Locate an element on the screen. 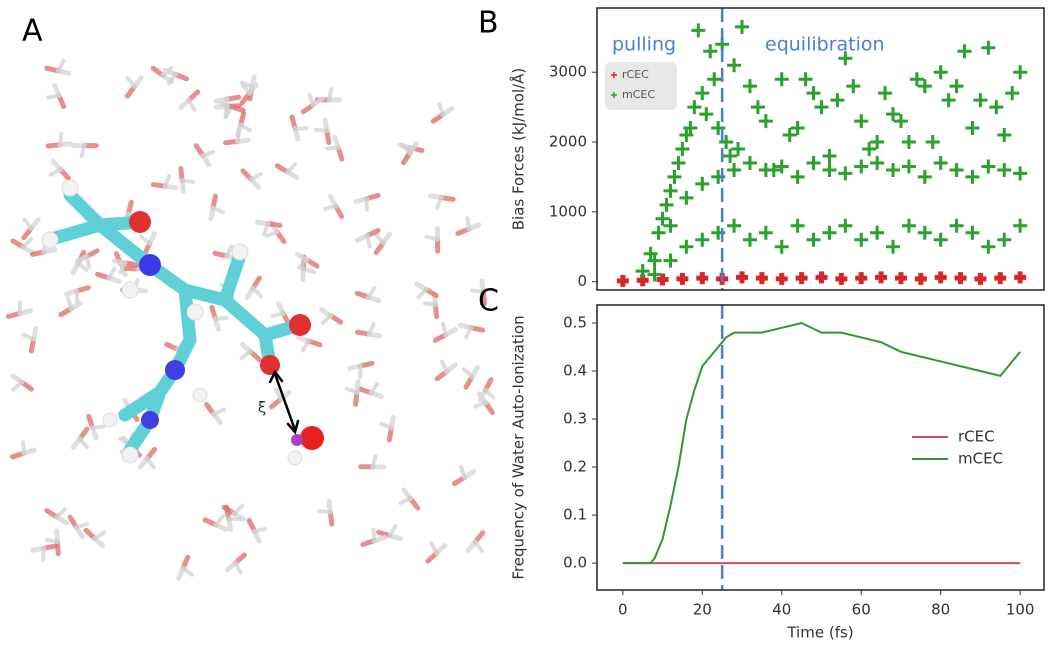  annotation: pulling is located at coordinates (644, 45).